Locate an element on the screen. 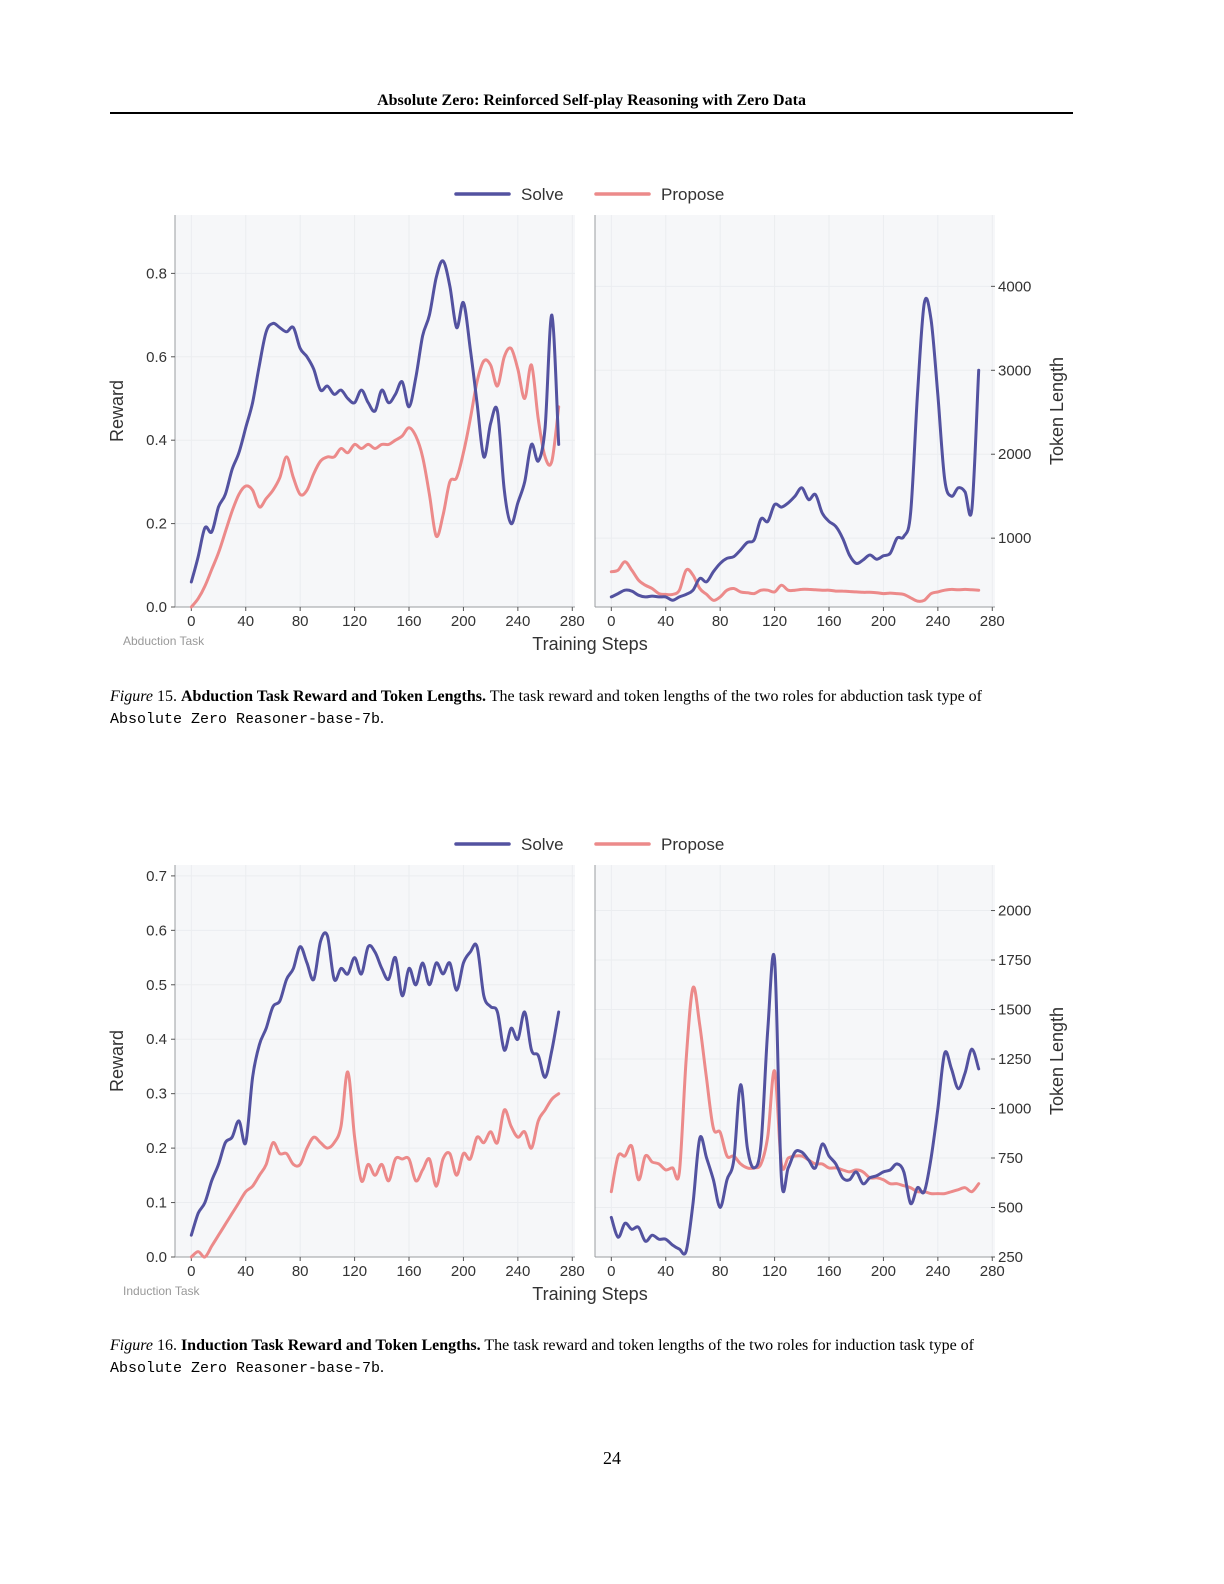 The image size is (1224, 1584). caption-title: Abduction Task Reward and Token Lengths. is located at coordinates (333, 696).